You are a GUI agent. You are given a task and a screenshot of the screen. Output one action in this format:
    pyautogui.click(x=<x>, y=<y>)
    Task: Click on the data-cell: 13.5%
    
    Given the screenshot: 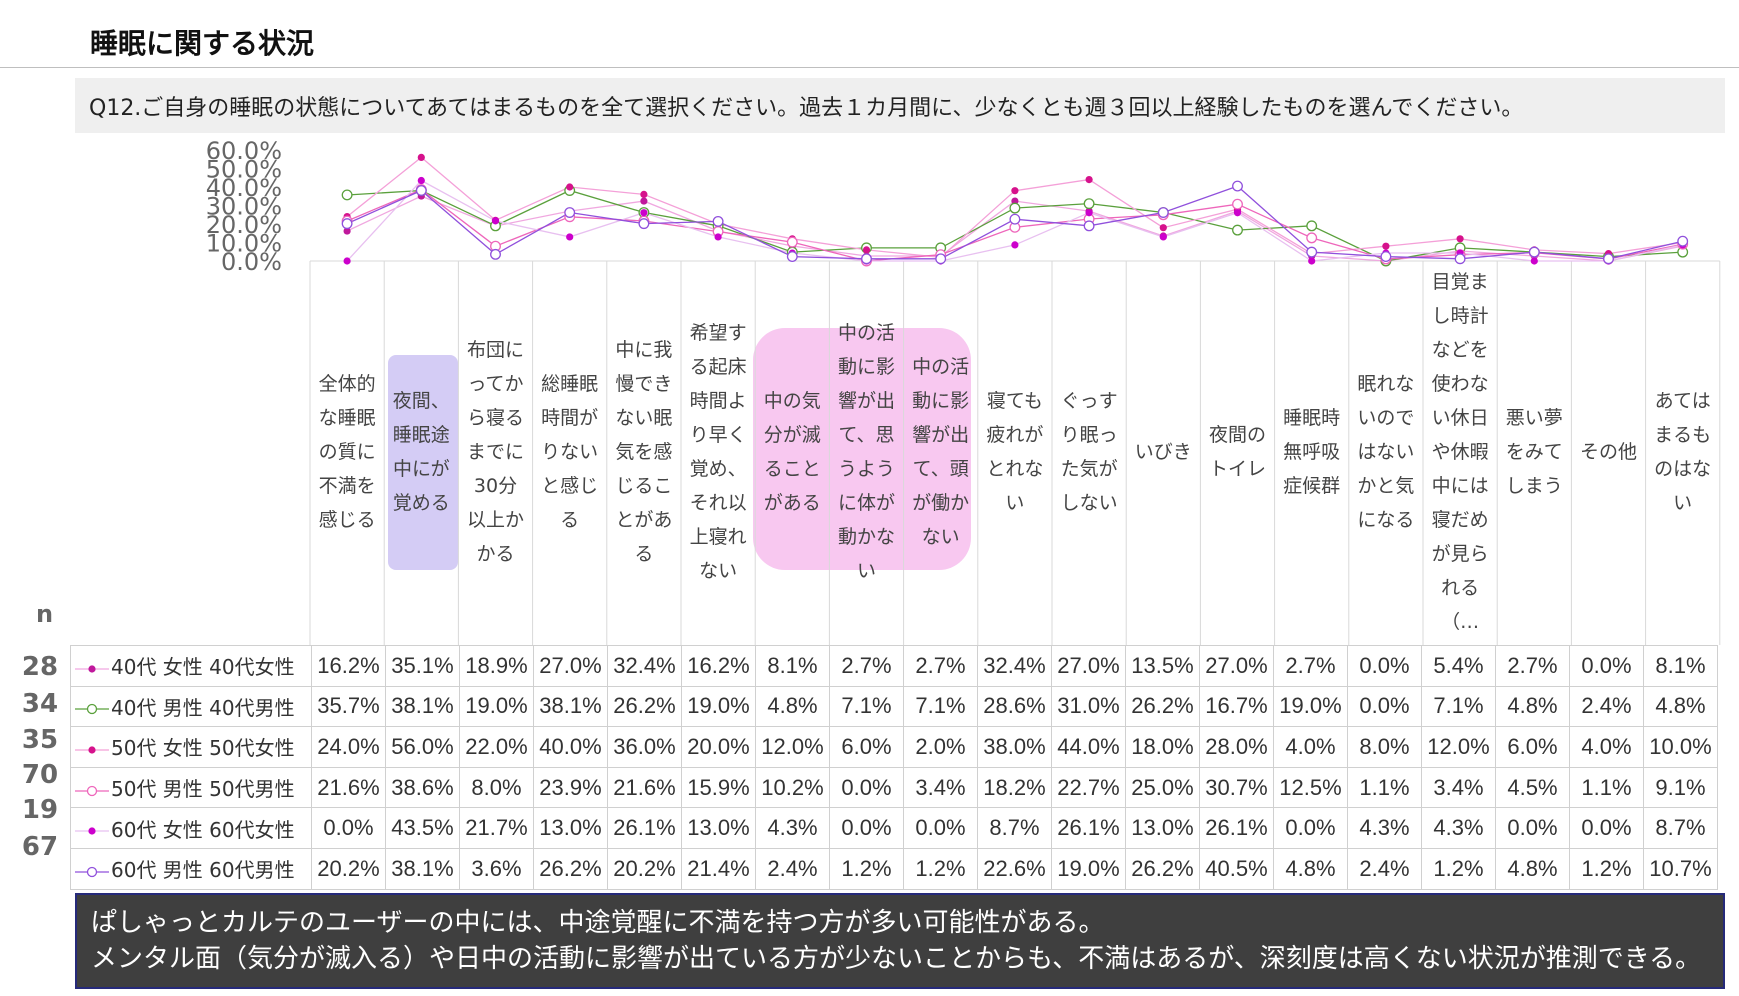 What is the action you would take?
    pyautogui.click(x=1162, y=666)
    